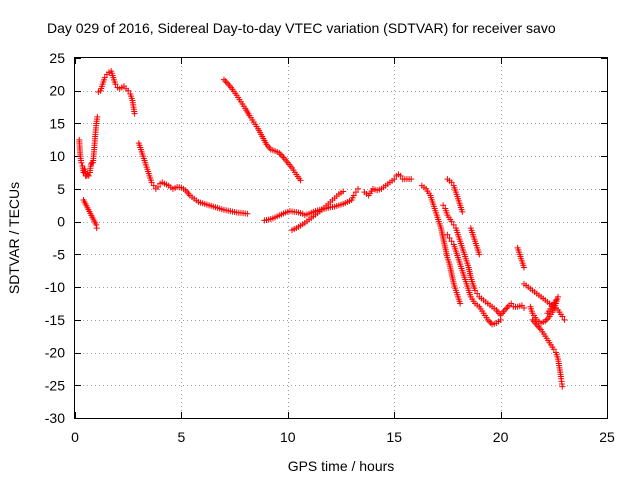 This screenshot has width=640, height=480. What do you see at coordinates (57, 91) in the screenshot?
I see `y-tick-label: 20` at bounding box center [57, 91].